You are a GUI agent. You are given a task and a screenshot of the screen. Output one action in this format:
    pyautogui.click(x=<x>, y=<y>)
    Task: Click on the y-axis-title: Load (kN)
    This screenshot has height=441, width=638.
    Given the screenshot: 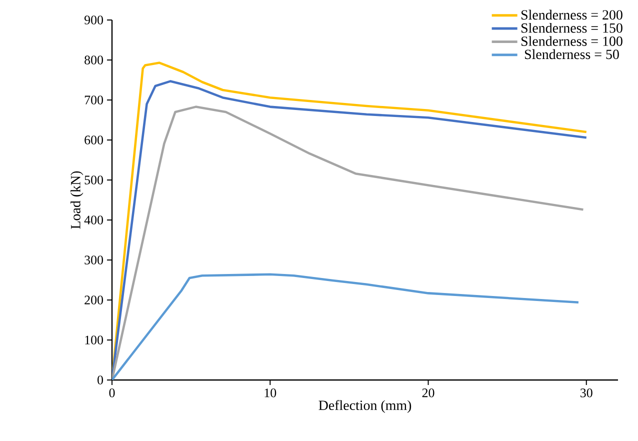 What is the action you would take?
    pyautogui.click(x=77, y=200)
    